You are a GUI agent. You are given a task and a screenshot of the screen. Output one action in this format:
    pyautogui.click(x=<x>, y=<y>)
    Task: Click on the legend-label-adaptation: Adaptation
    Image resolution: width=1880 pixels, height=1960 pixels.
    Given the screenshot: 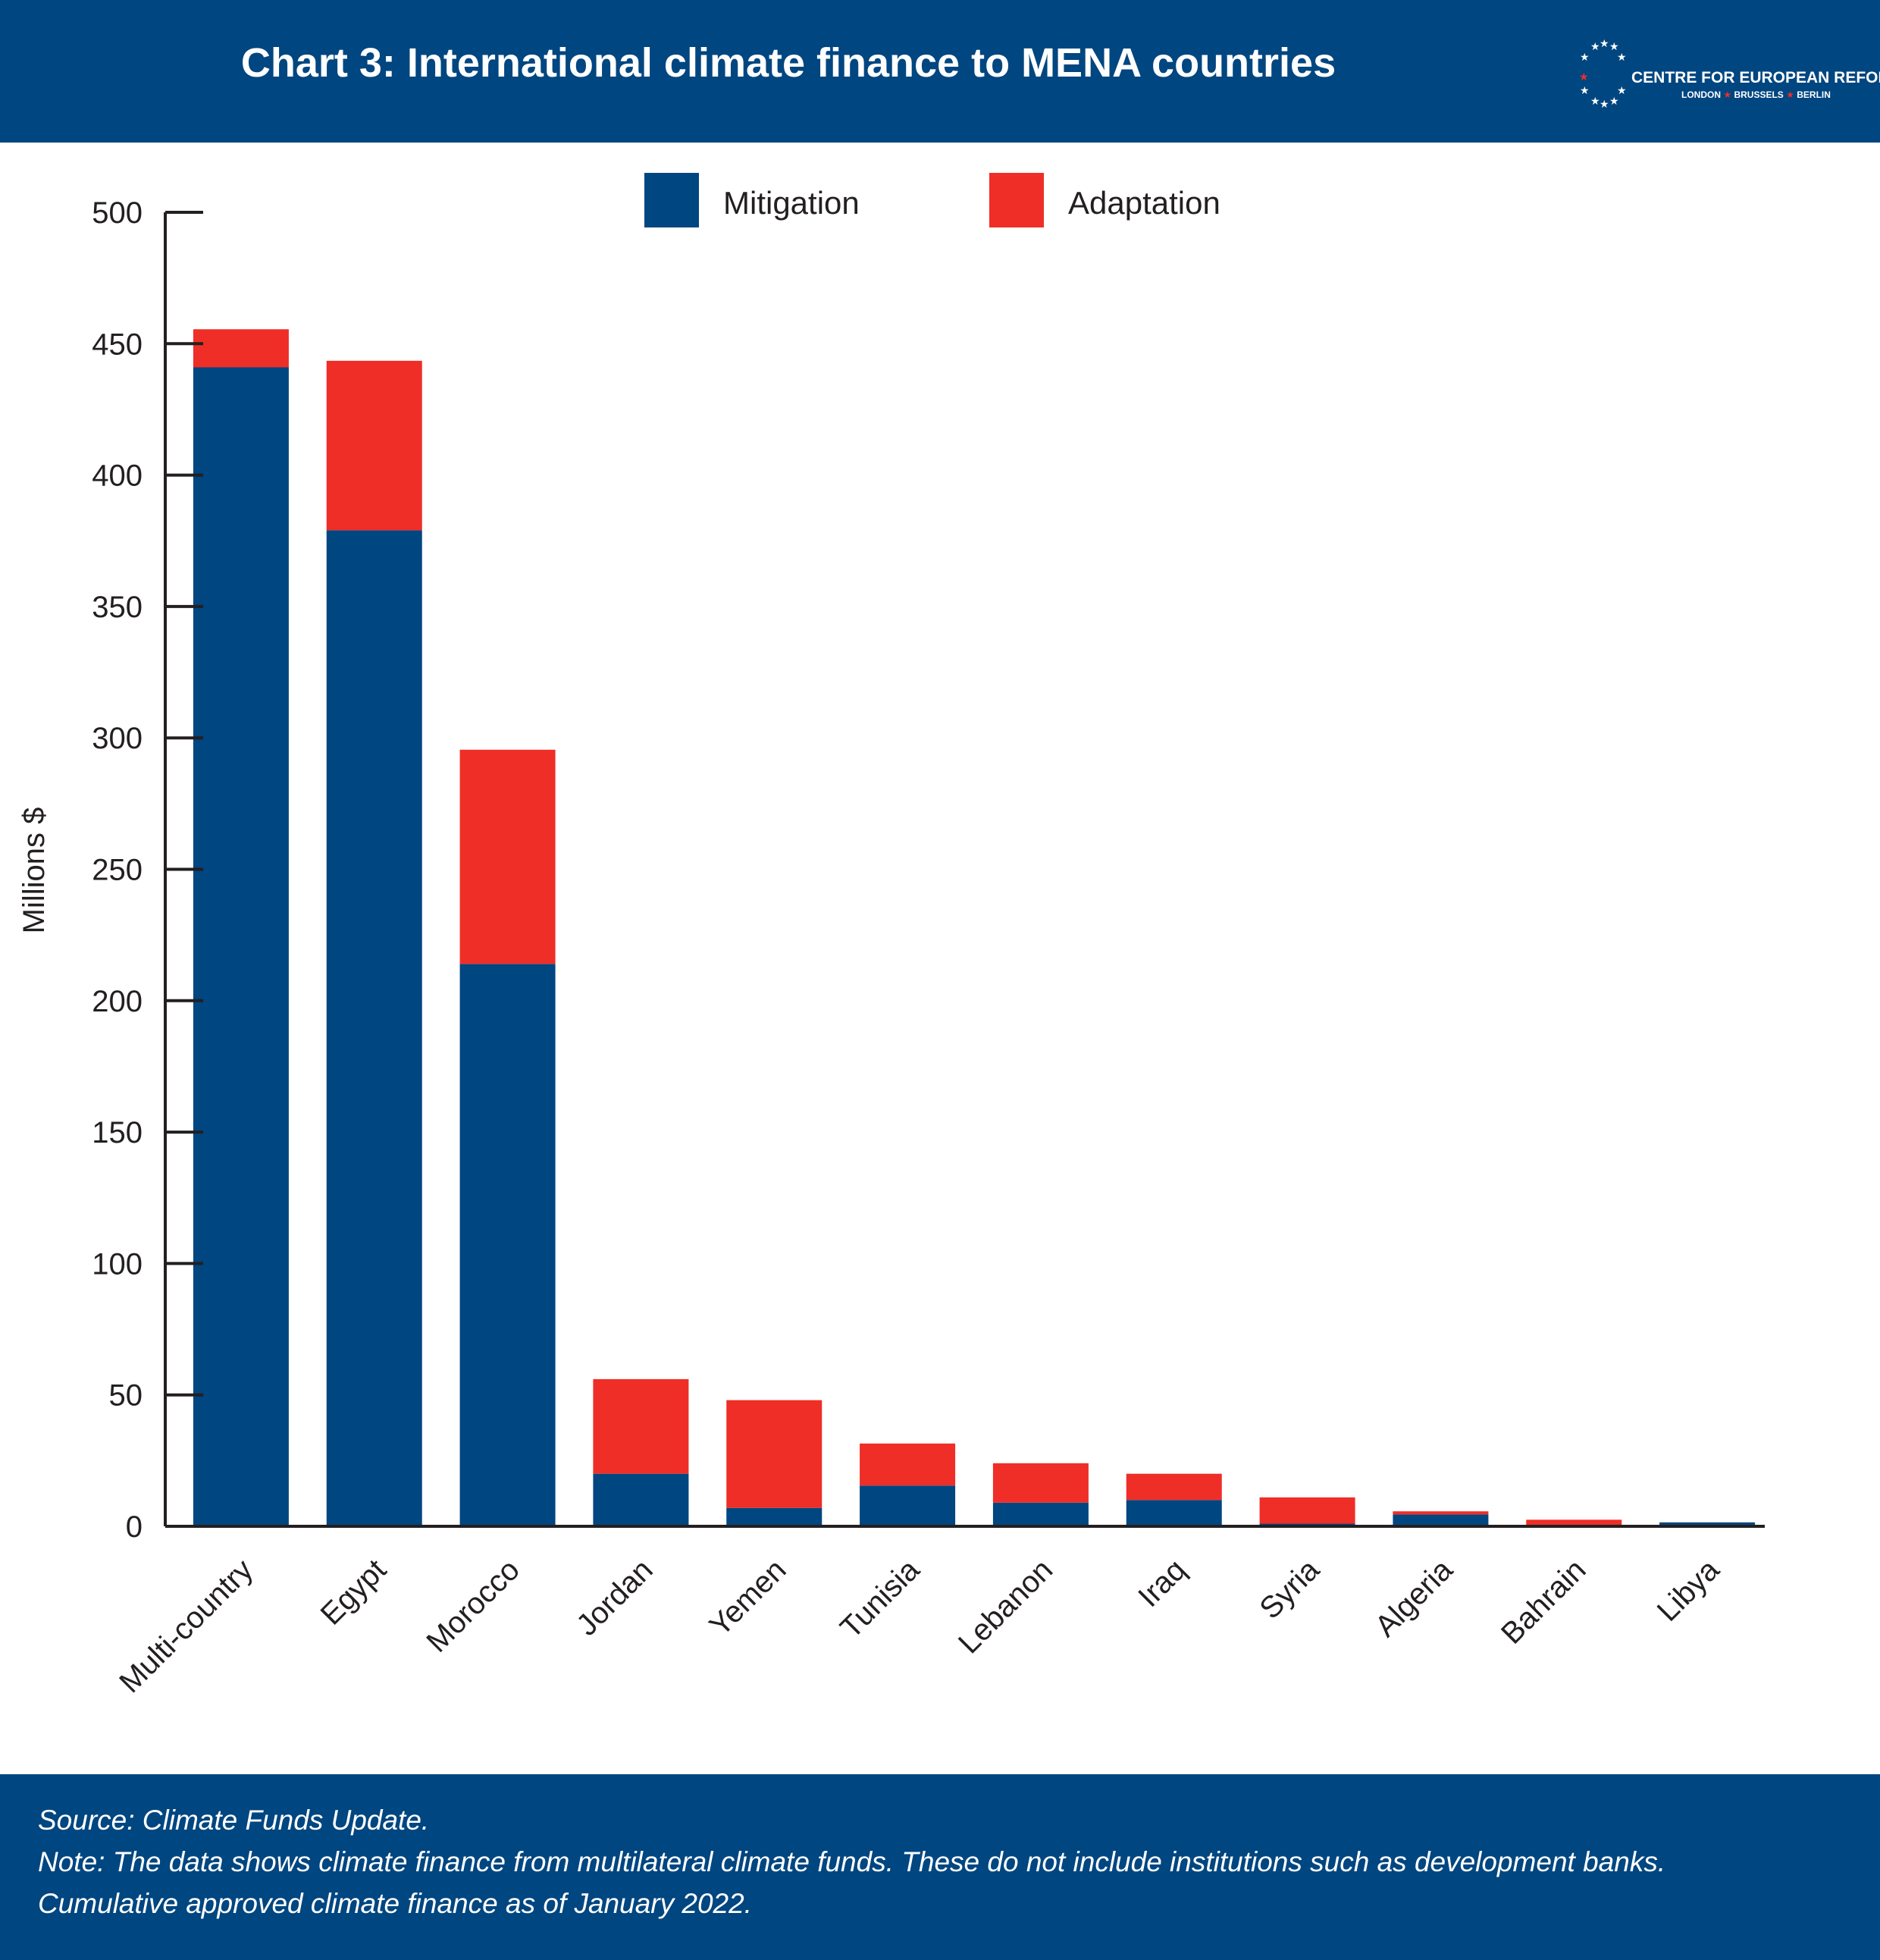 What is the action you would take?
    pyautogui.click(x=1144, y=203)
    